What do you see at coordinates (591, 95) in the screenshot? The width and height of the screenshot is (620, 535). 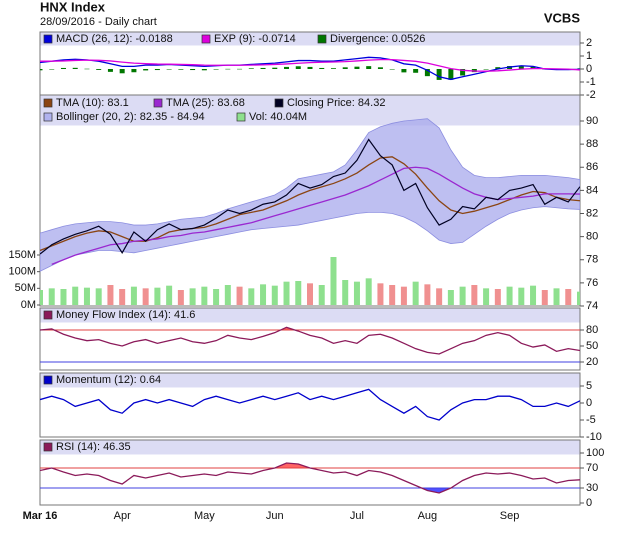 I see `y-tick-label: -2` at bounding box center [591, 95].